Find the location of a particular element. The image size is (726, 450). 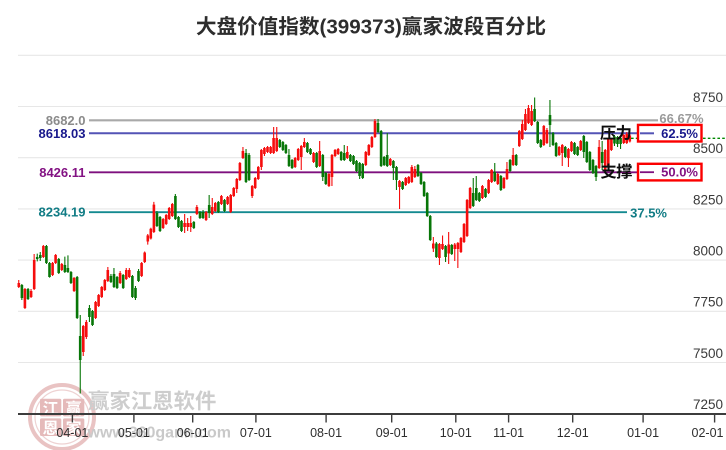

svg-text: 8682.0 is located at coordinates (66, 120).